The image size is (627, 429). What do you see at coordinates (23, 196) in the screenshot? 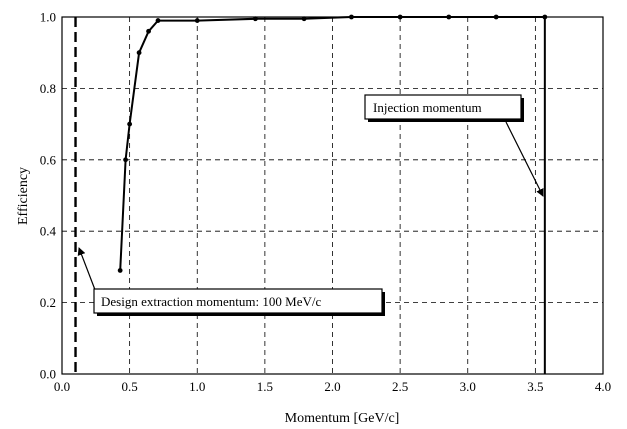
I see `y-axis-label: Efficiency` at bounding box center [23, 196].